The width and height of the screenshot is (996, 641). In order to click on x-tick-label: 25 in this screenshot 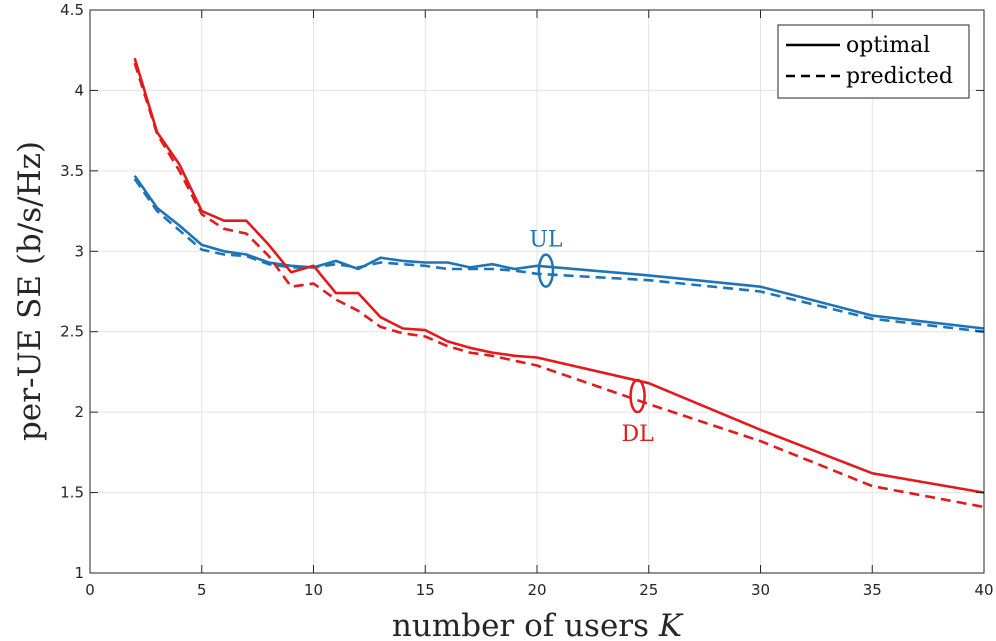, I will do `click(648, 590)`.